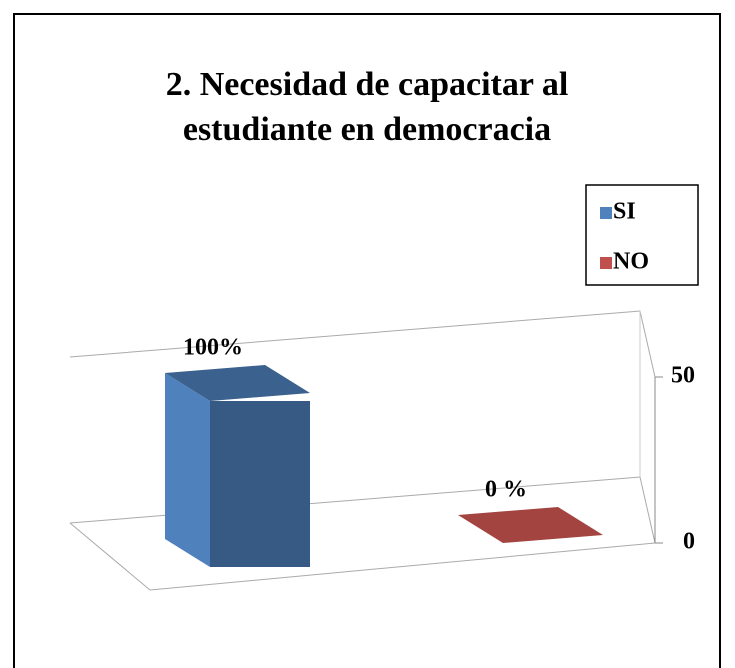 This screenshot has height=668, width=735. I want to click on value-label: 0 %, so click(506, 490).